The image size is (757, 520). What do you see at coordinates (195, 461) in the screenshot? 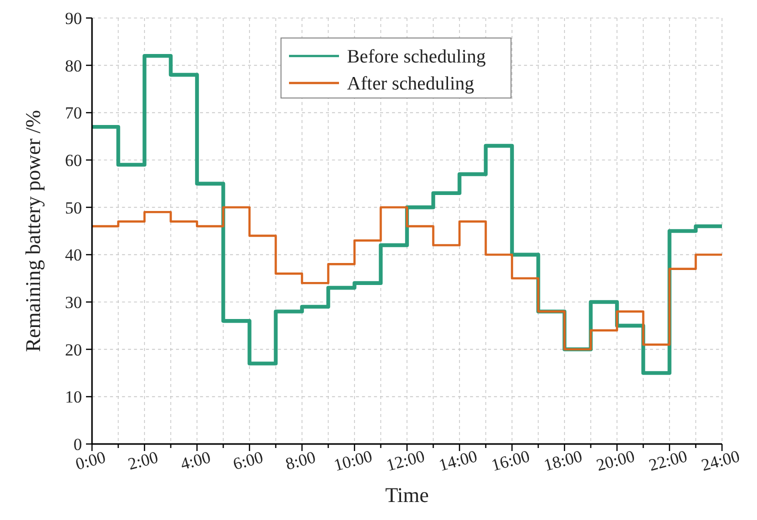
I see `x-tick-label: 4:00` at bounding box center [195, 461].